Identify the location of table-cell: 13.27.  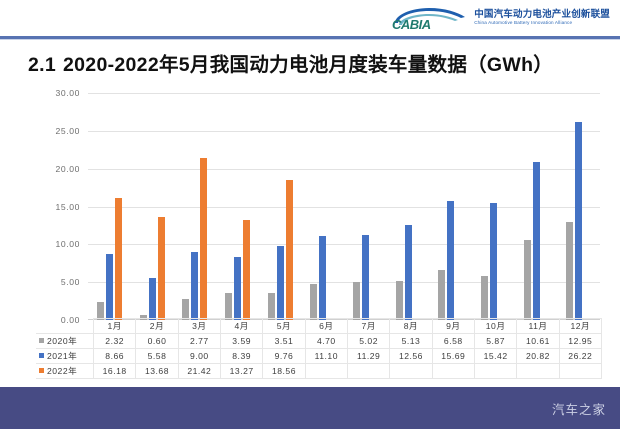
(241, 371).